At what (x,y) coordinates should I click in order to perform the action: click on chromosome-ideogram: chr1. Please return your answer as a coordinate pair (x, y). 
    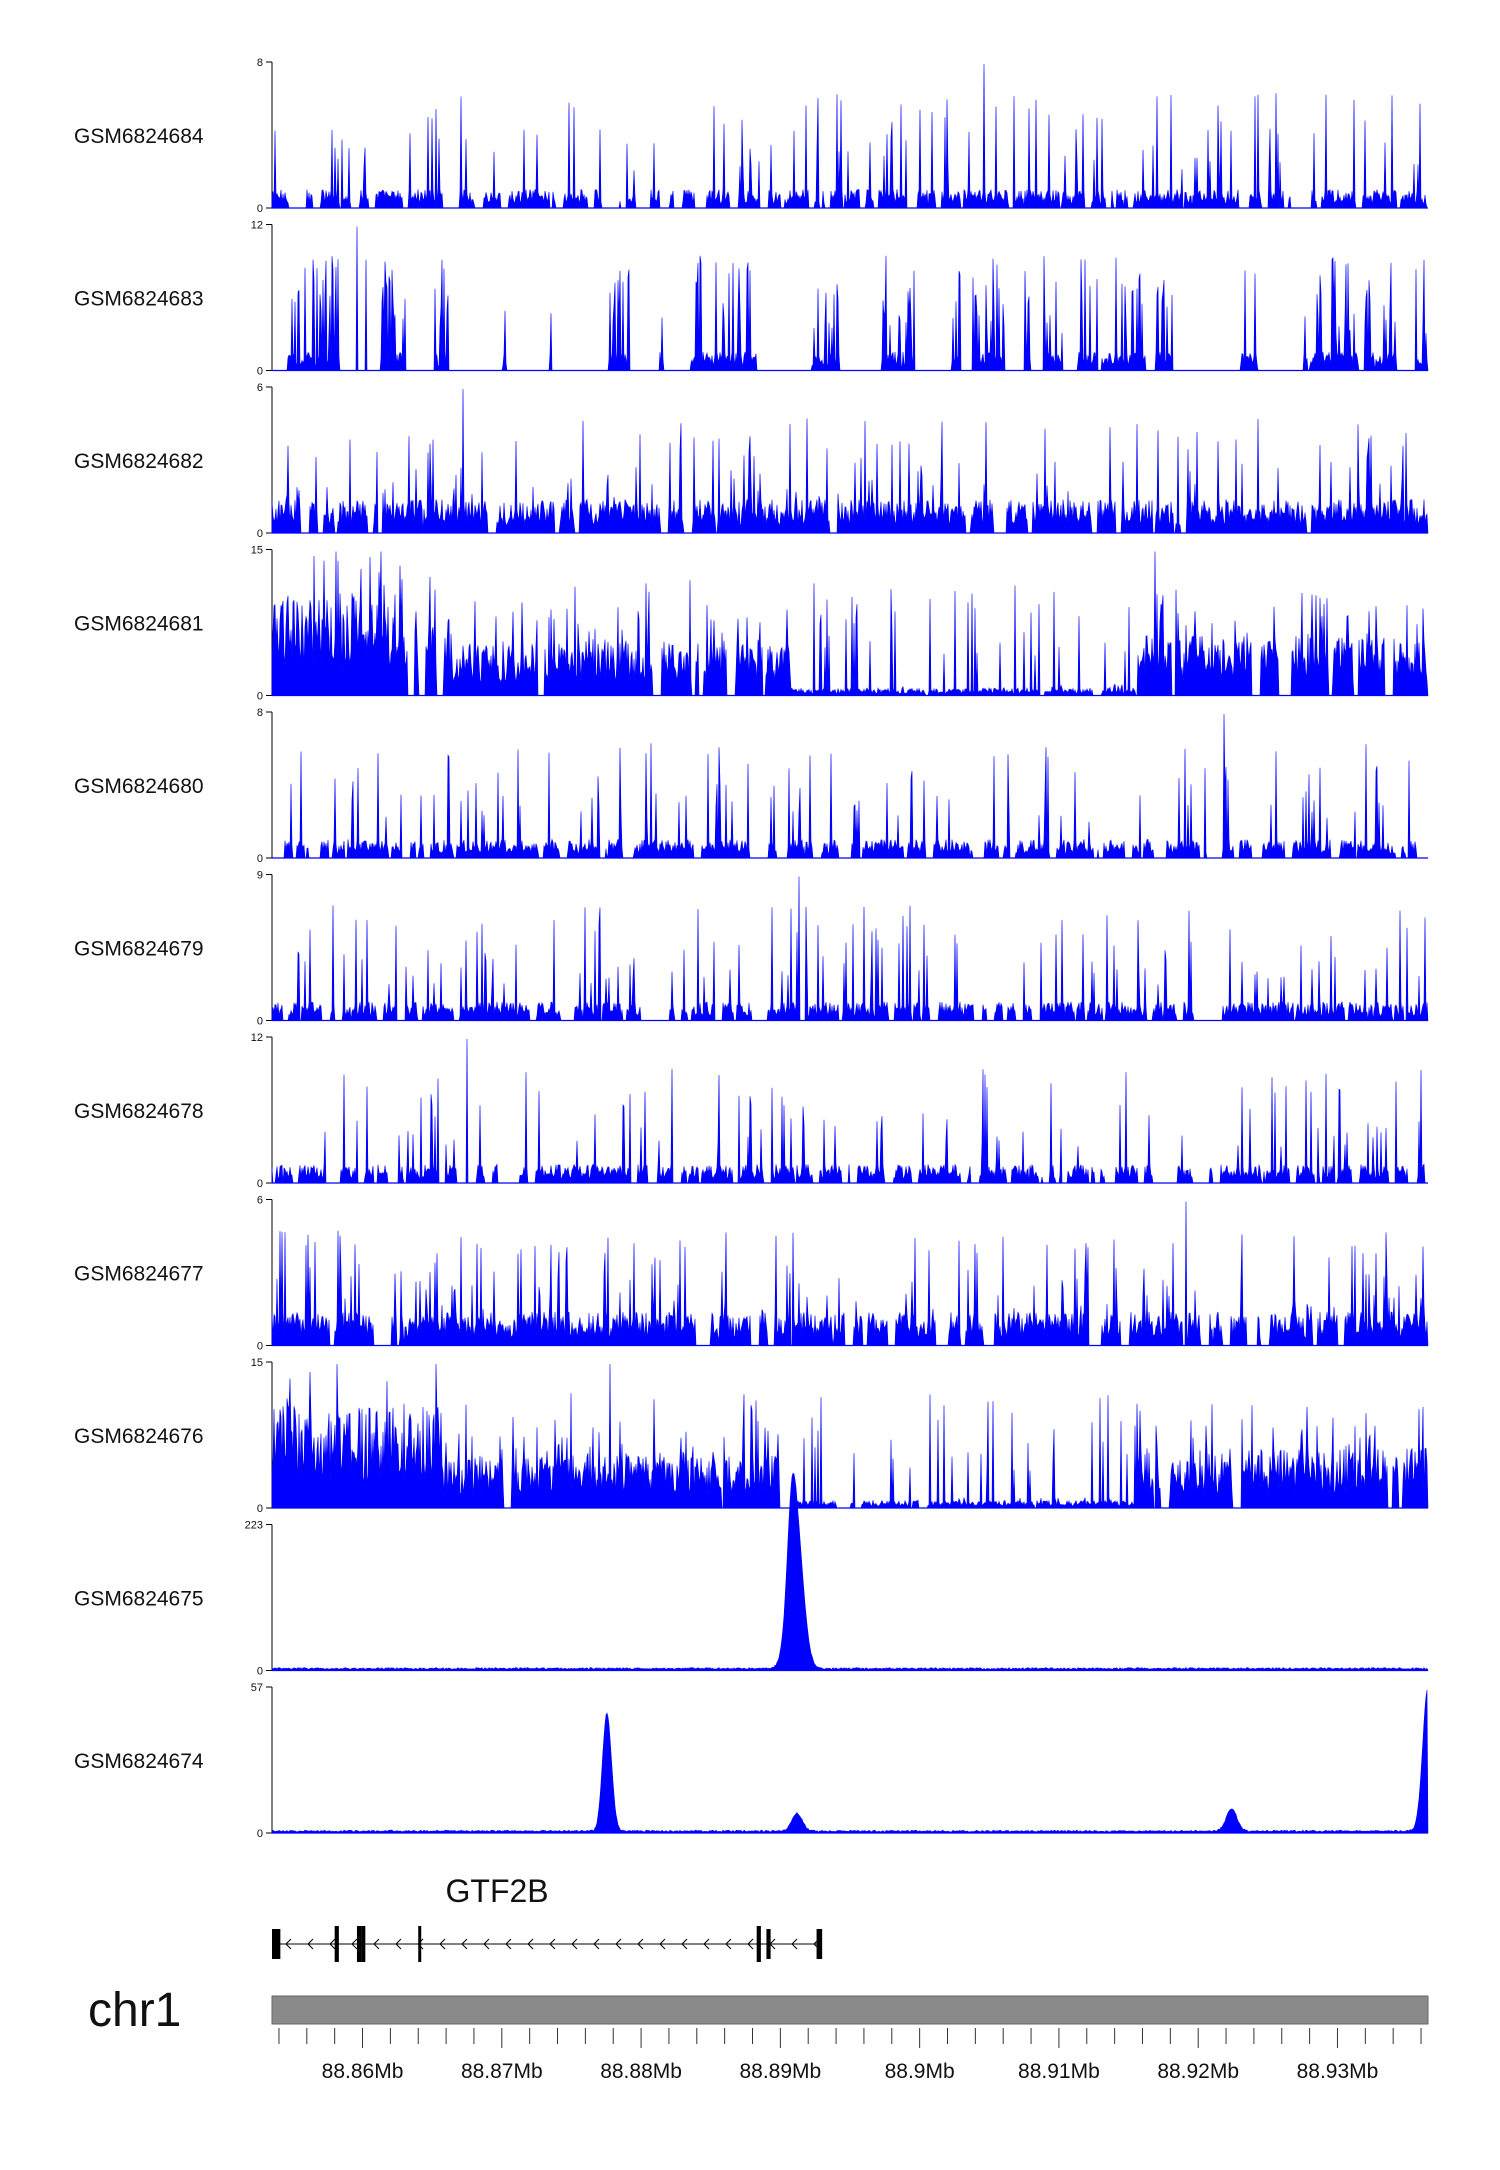
    Looking at the image, I should click on (758, 2010).